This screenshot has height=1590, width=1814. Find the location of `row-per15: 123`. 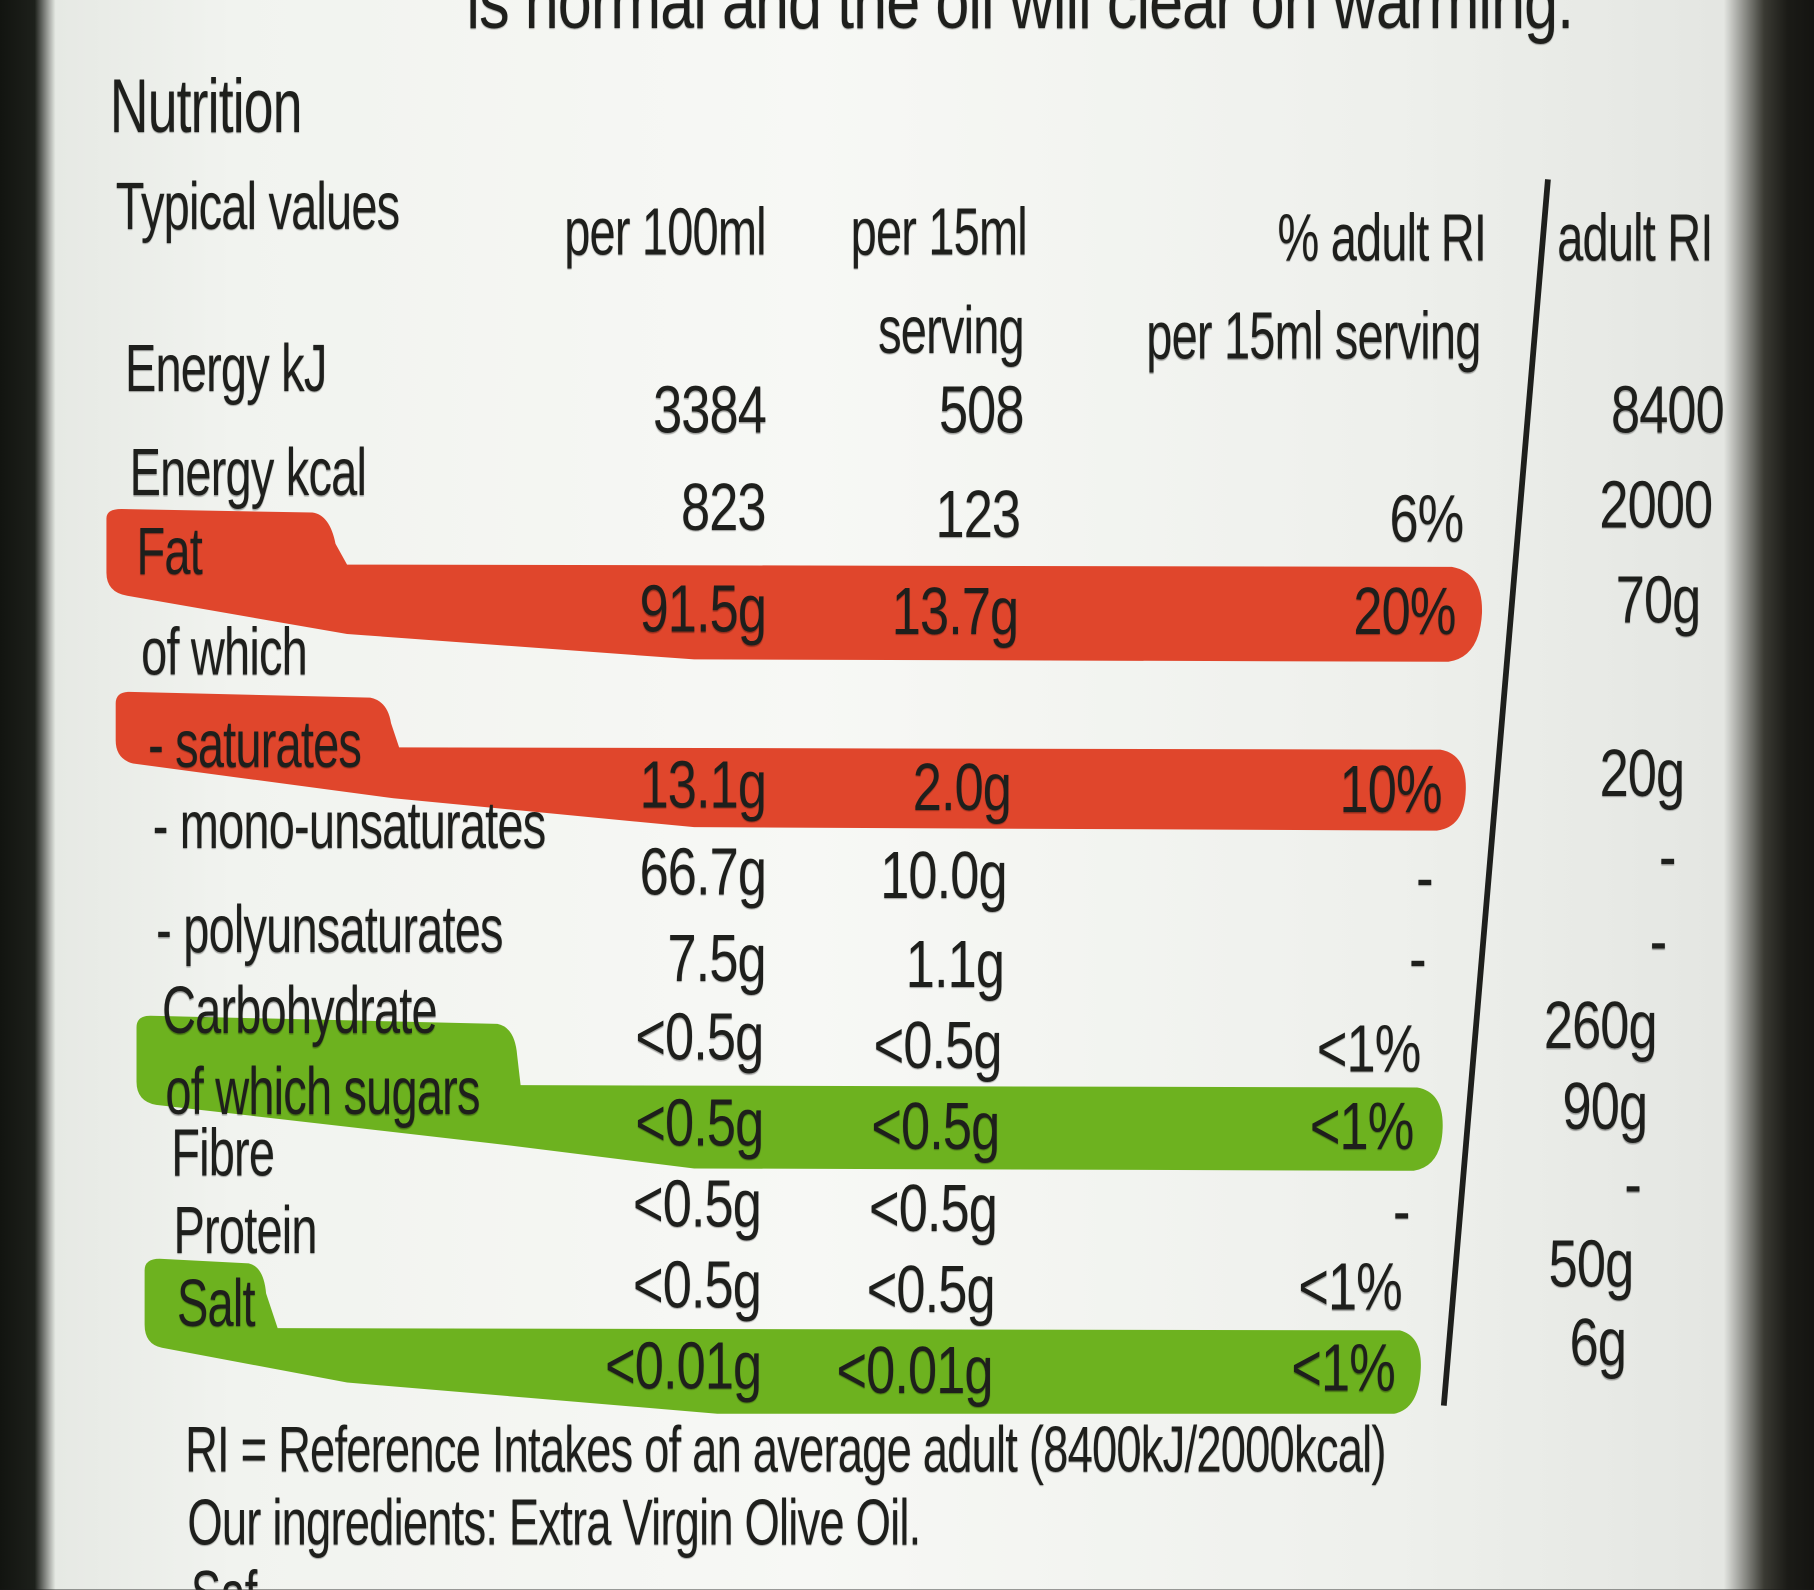

row-per15: 123 is located at coordinates (978, 514).